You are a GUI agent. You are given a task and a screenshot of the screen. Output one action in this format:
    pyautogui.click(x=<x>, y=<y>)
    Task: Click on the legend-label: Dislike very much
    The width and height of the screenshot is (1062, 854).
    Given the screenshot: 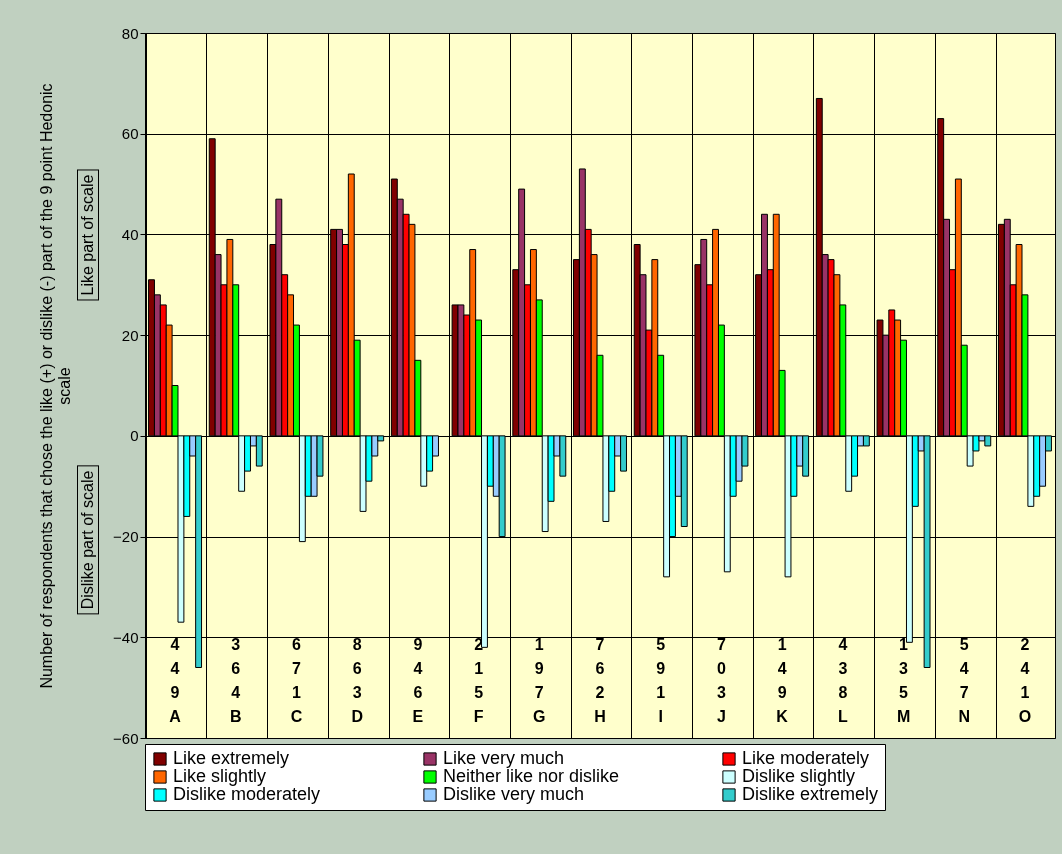 What is the action you would take?
    pyautogui.click(x=514, y=794)
    